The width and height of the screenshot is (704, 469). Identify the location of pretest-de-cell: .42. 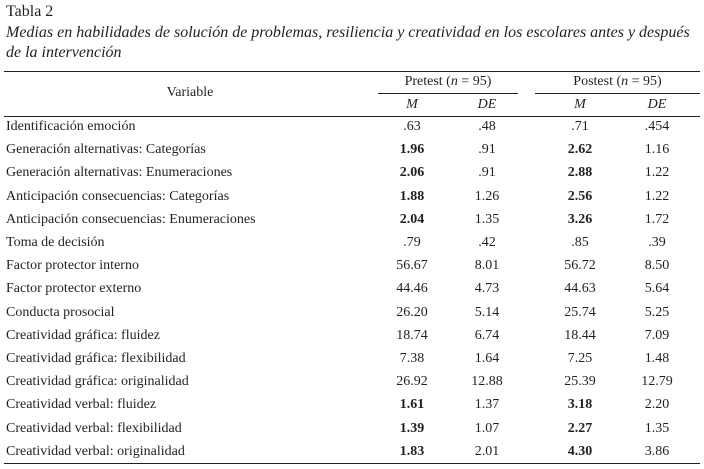
(487, 242).